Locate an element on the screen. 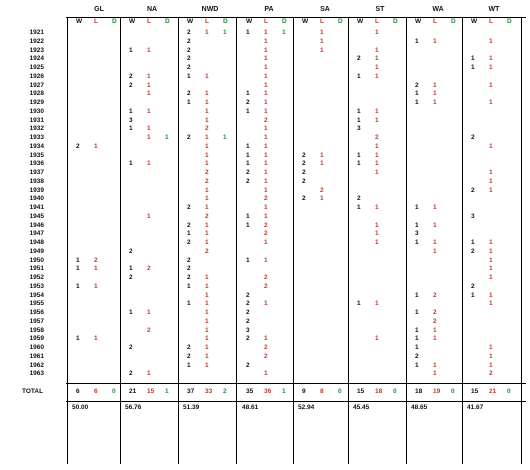  year-label: 1927 is located at coordinates (36, 85).